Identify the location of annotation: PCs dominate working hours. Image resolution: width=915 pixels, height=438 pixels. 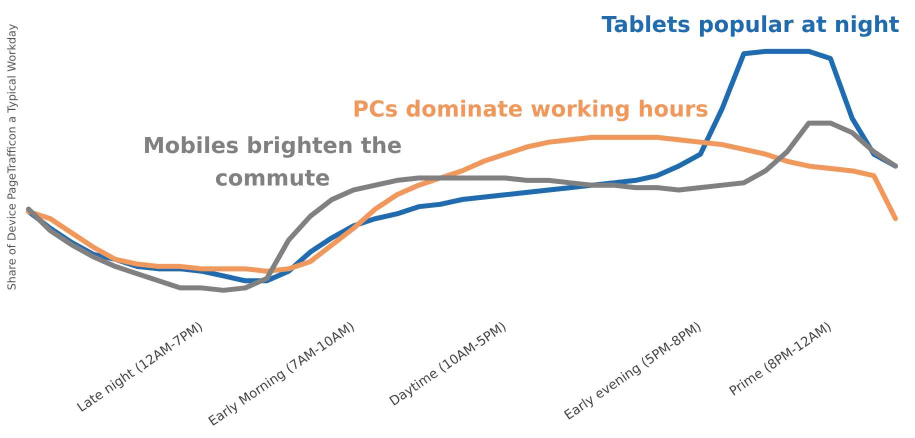
(530, 109).